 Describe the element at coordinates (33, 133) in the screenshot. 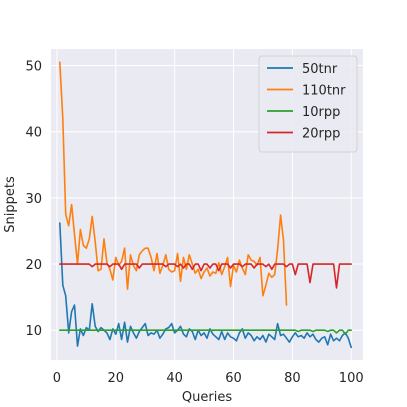

I see `y-tick-label: 40` at that location.